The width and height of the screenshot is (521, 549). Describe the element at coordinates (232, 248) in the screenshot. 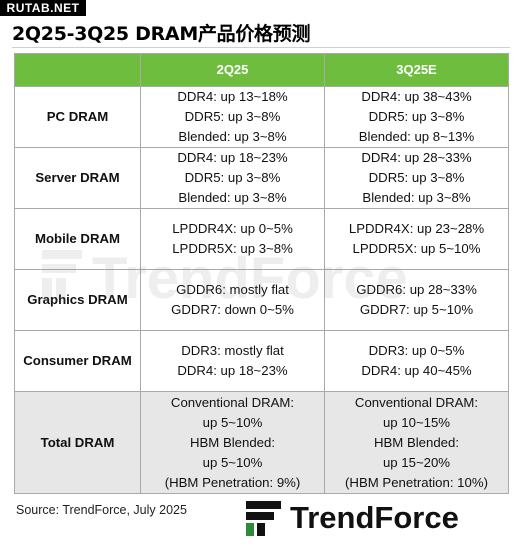

I see `cell-line: LPDDR5X: up 3~8%` at that location.